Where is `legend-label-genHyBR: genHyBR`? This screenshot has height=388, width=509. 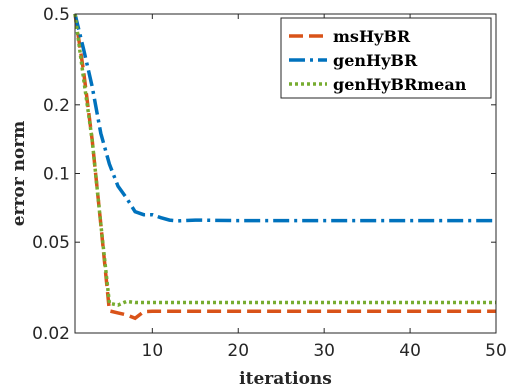
legend-label-genHyBR: genHyBR is located at coordinates (375, 60).